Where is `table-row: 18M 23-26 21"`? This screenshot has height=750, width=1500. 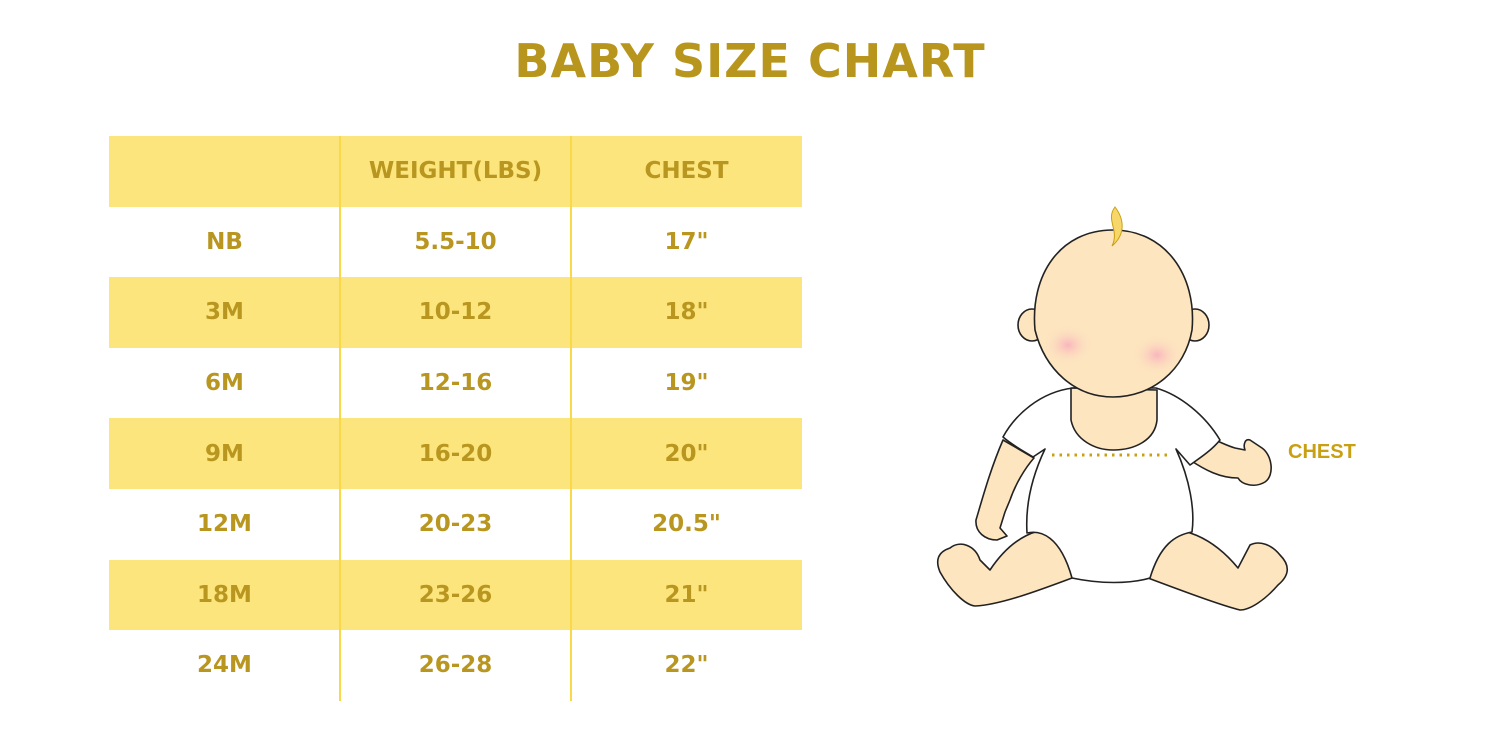 table-row: 18M 23-26 21" is located at coordinates (455, 595).